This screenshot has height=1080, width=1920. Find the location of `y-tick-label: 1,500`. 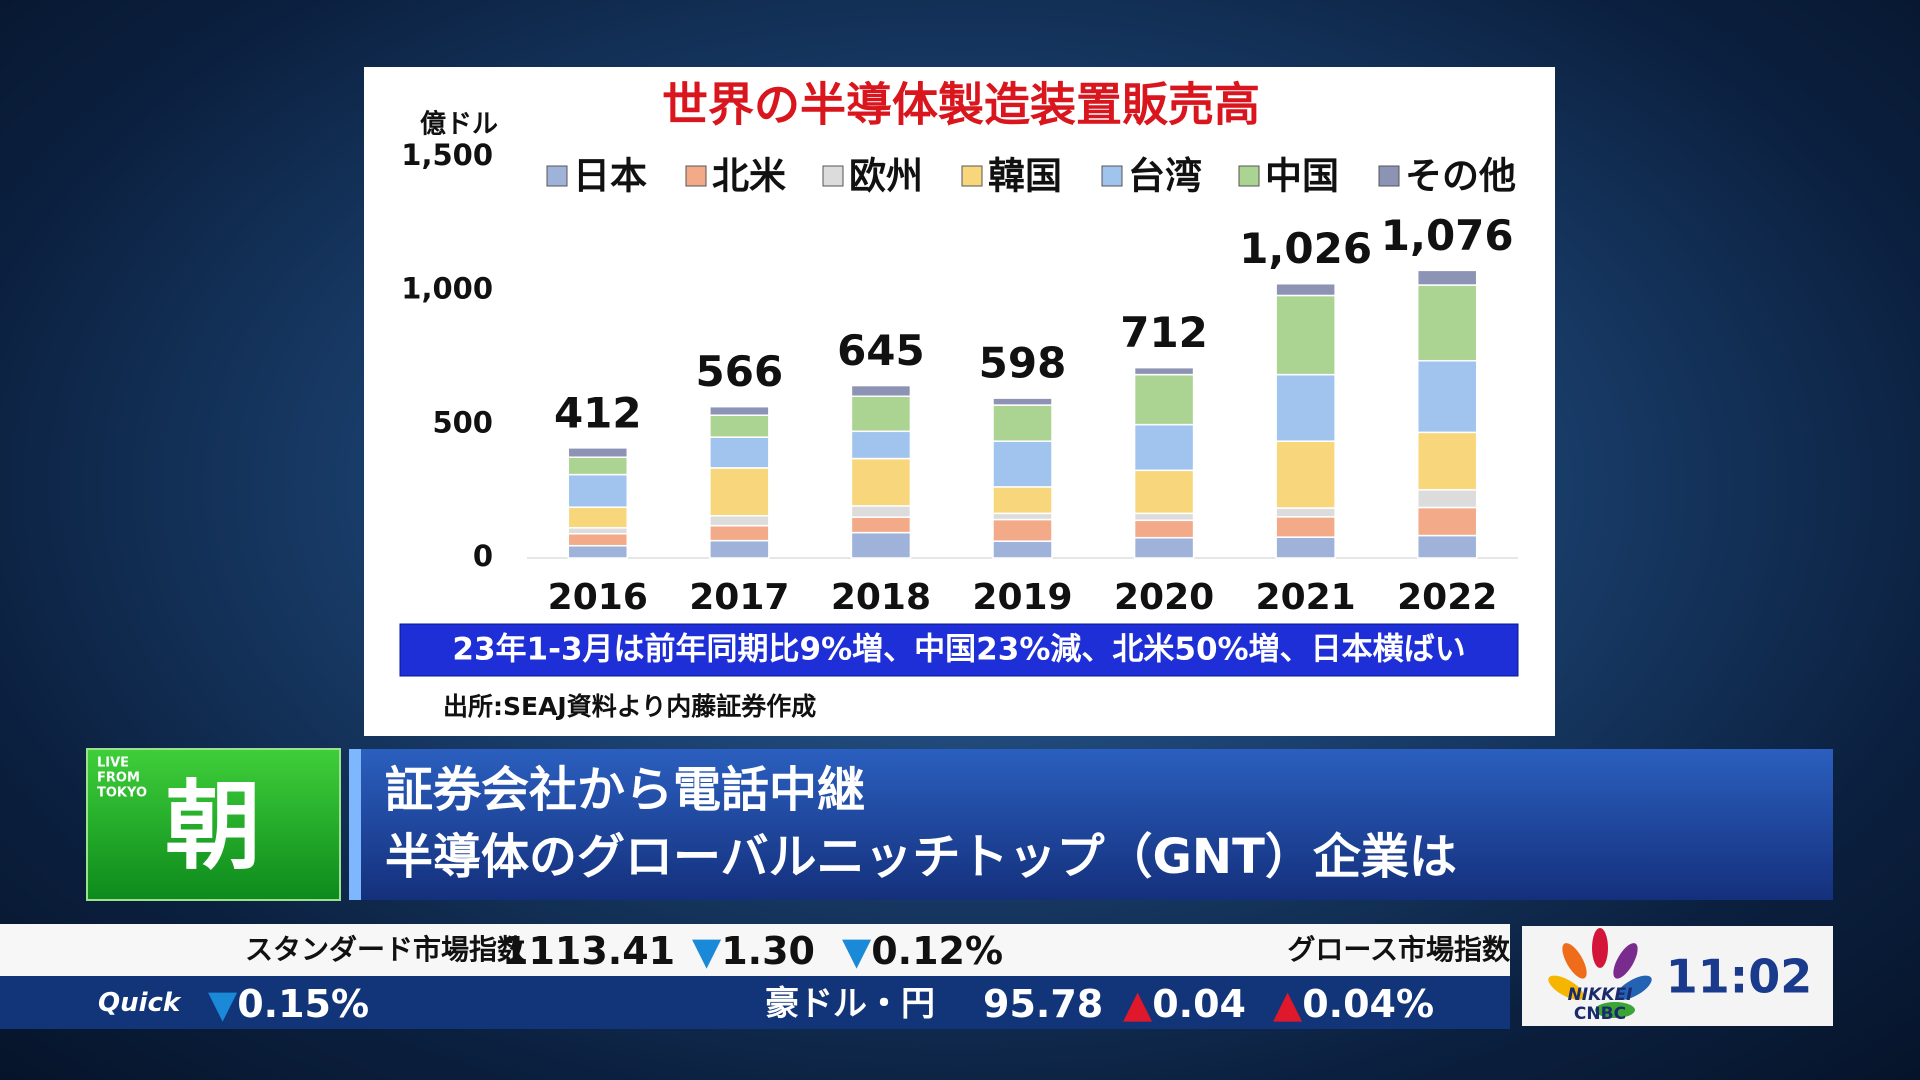

y-tick-label: 1,500 is located at coordinates (447, 155).